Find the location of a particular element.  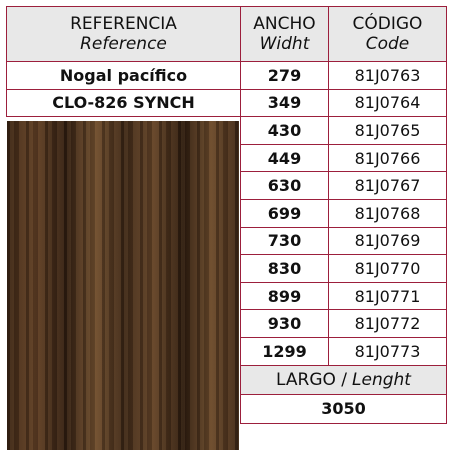

header-cell: ANCHO Widht is located at coordinates (284, 34).